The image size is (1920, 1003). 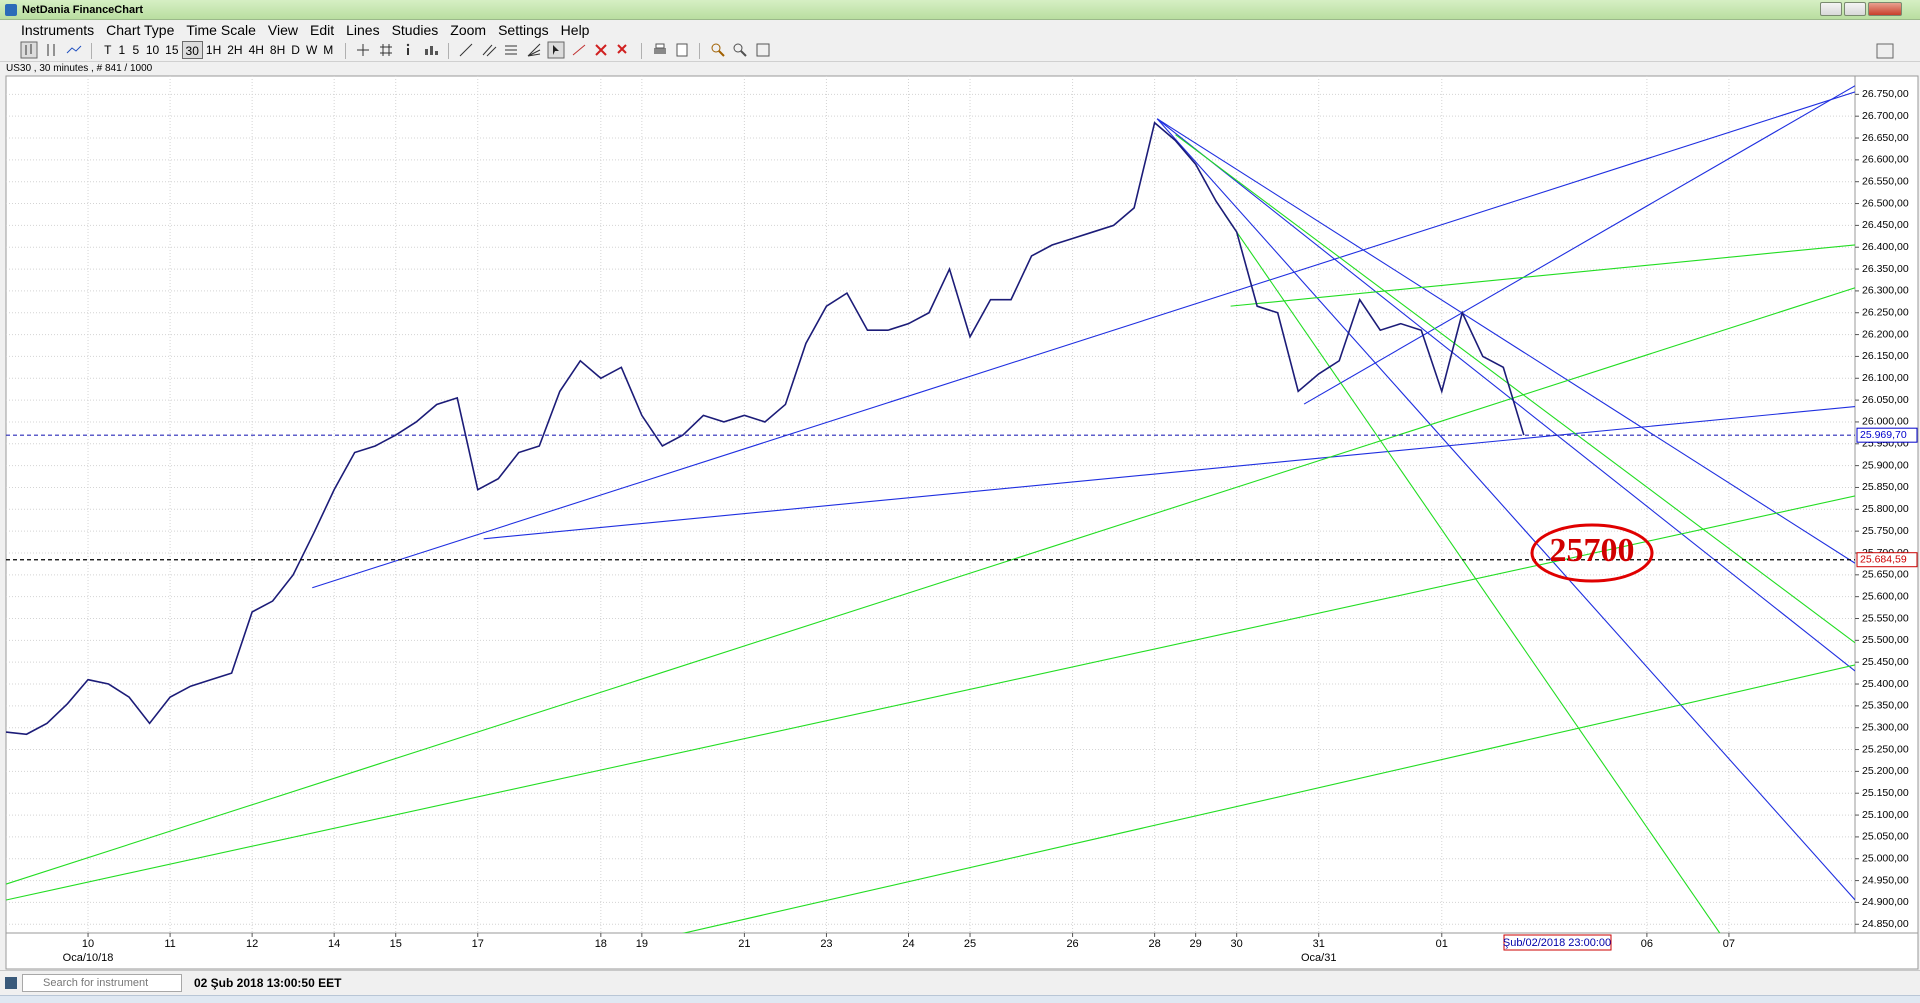 What do you see at coordinates (88, 958) in the screenshot?
I see `x-sublabel: Oca/10/18` at bounding box center [88, 958].